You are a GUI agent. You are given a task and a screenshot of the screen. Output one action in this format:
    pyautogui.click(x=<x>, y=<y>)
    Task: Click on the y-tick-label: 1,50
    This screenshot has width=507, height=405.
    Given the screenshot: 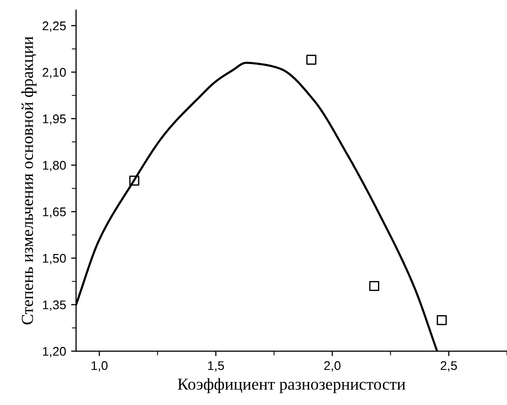 What is the action you would take?
    pyautogui.click(x=54, y=259)
    